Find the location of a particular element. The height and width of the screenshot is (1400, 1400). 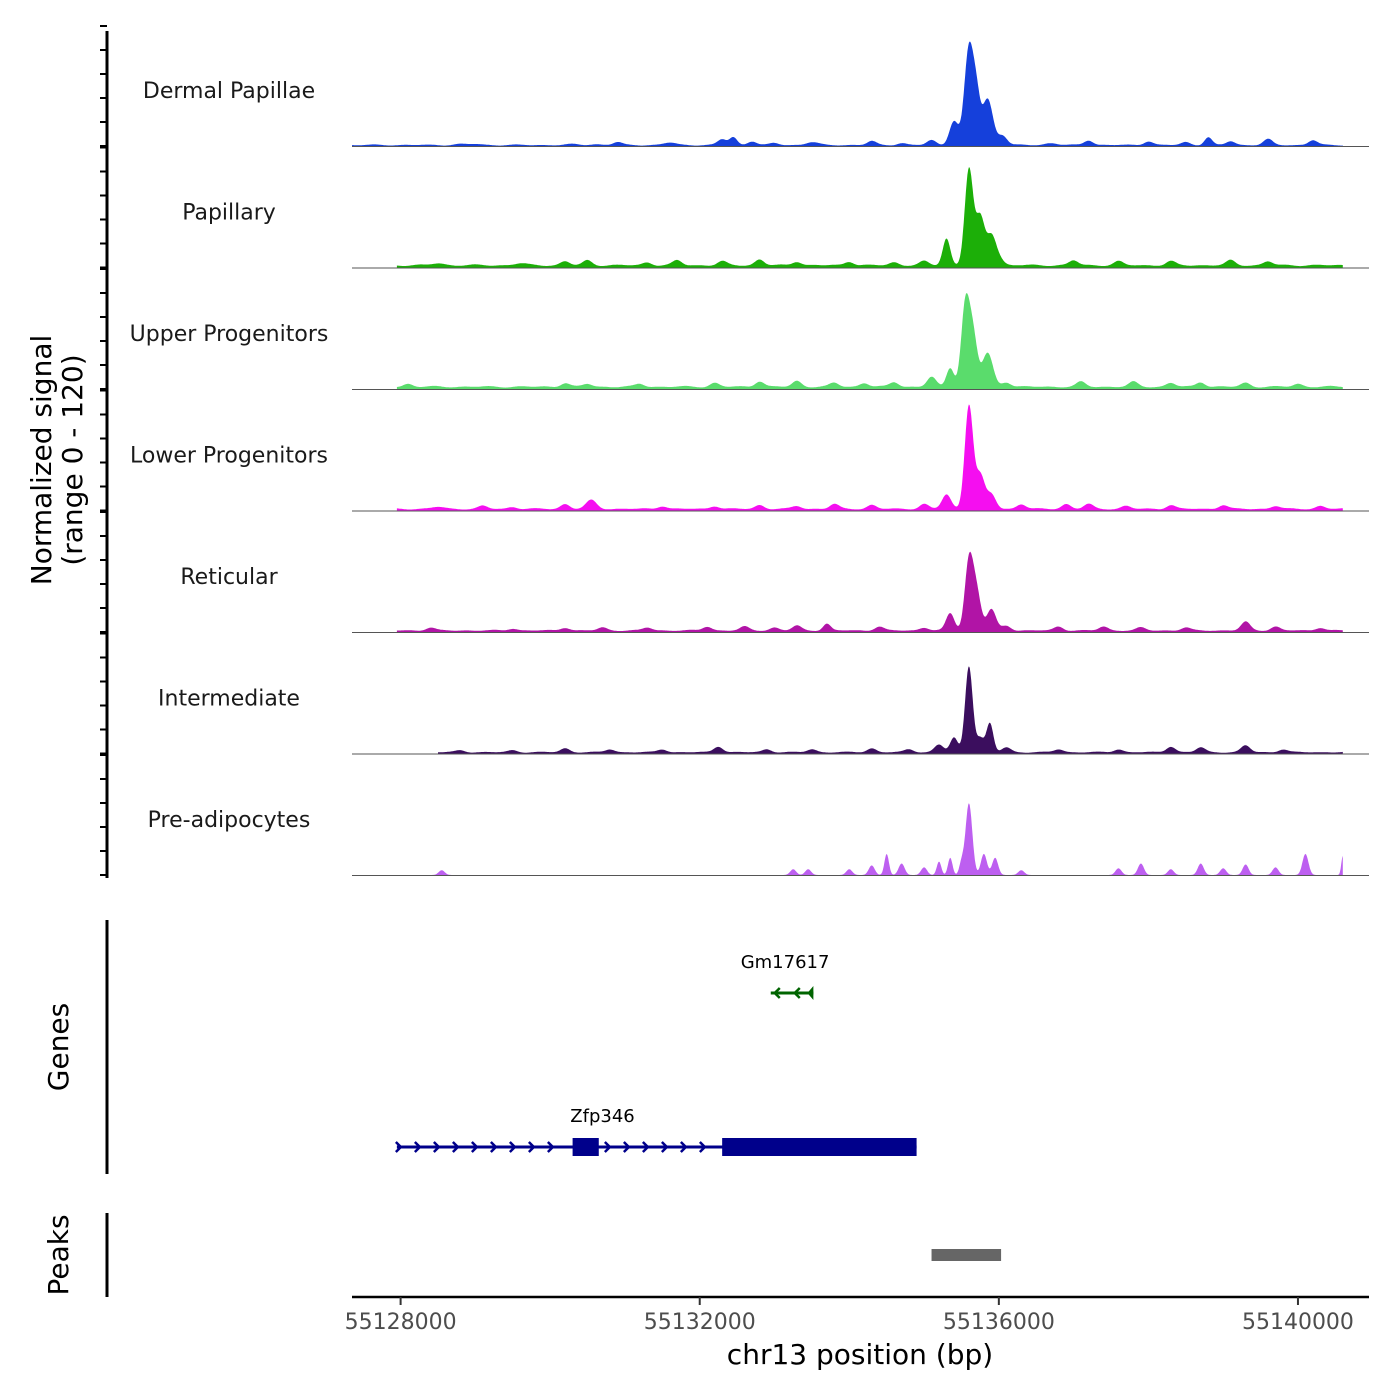

coverage-track: Lower Progenitors is located at coordinates (749, 458).